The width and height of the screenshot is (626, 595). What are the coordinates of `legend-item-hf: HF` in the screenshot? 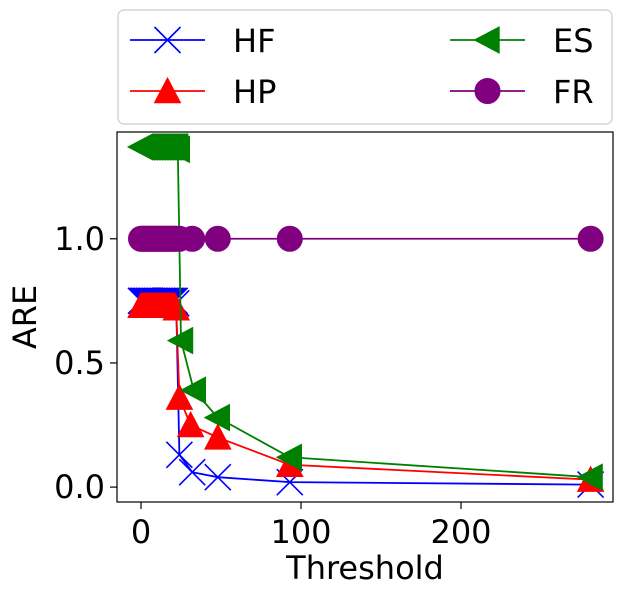 It's located at (202, 41).